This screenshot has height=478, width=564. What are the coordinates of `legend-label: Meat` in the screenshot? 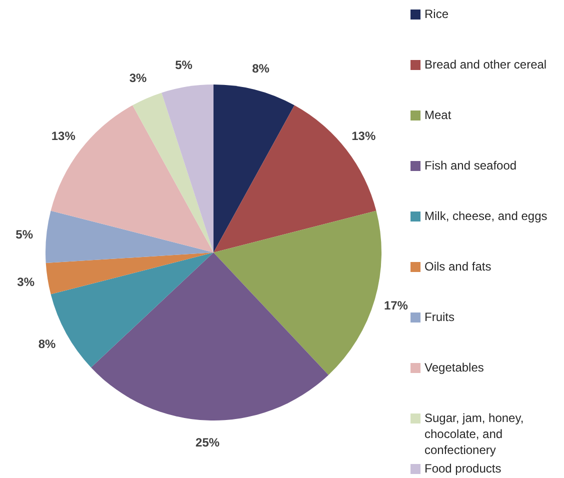 It's located at (438, 115).